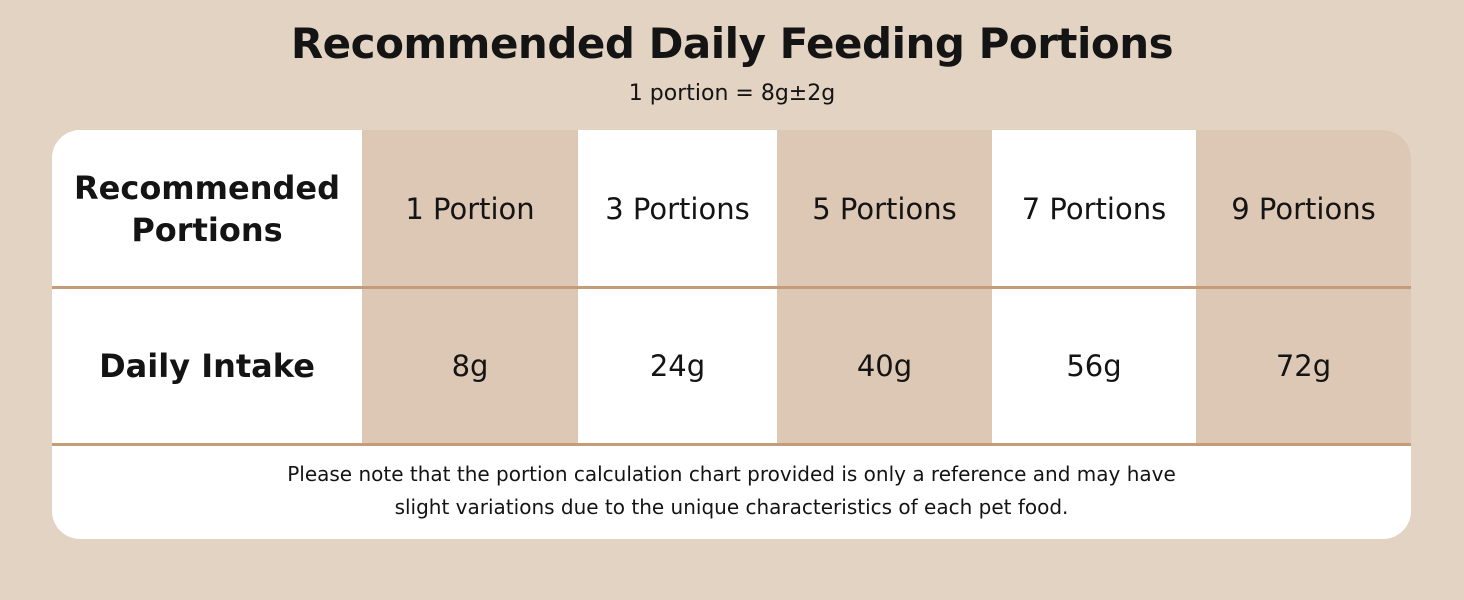 The width and height of the screenshot is (1464, 600). I want to click on portion-cell-5: 5 Portions, so click(884, 208).